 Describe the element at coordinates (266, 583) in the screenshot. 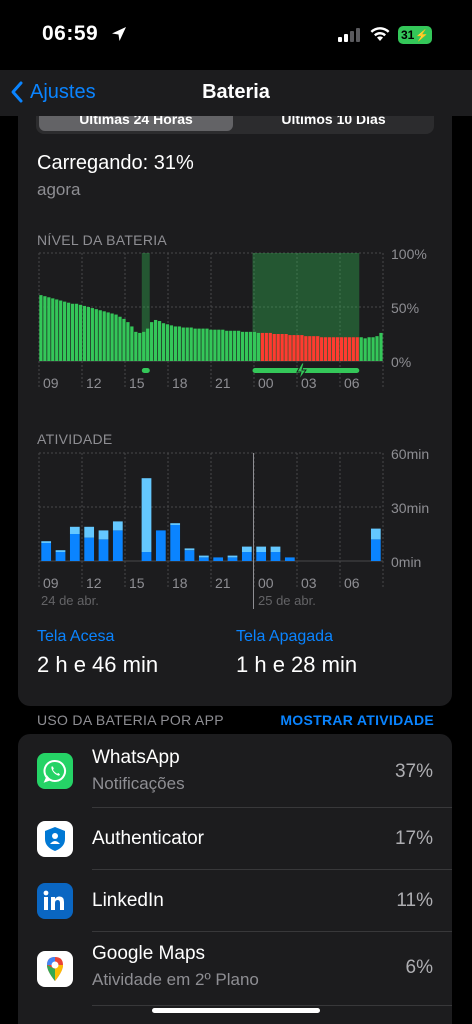

I see `x-tick-label: 00` at that location.